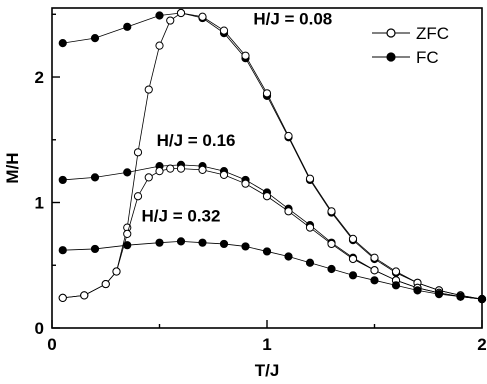 This screenshot has height=384, width=487. I want to click on y-tick-label: 2, so click(39, 77).